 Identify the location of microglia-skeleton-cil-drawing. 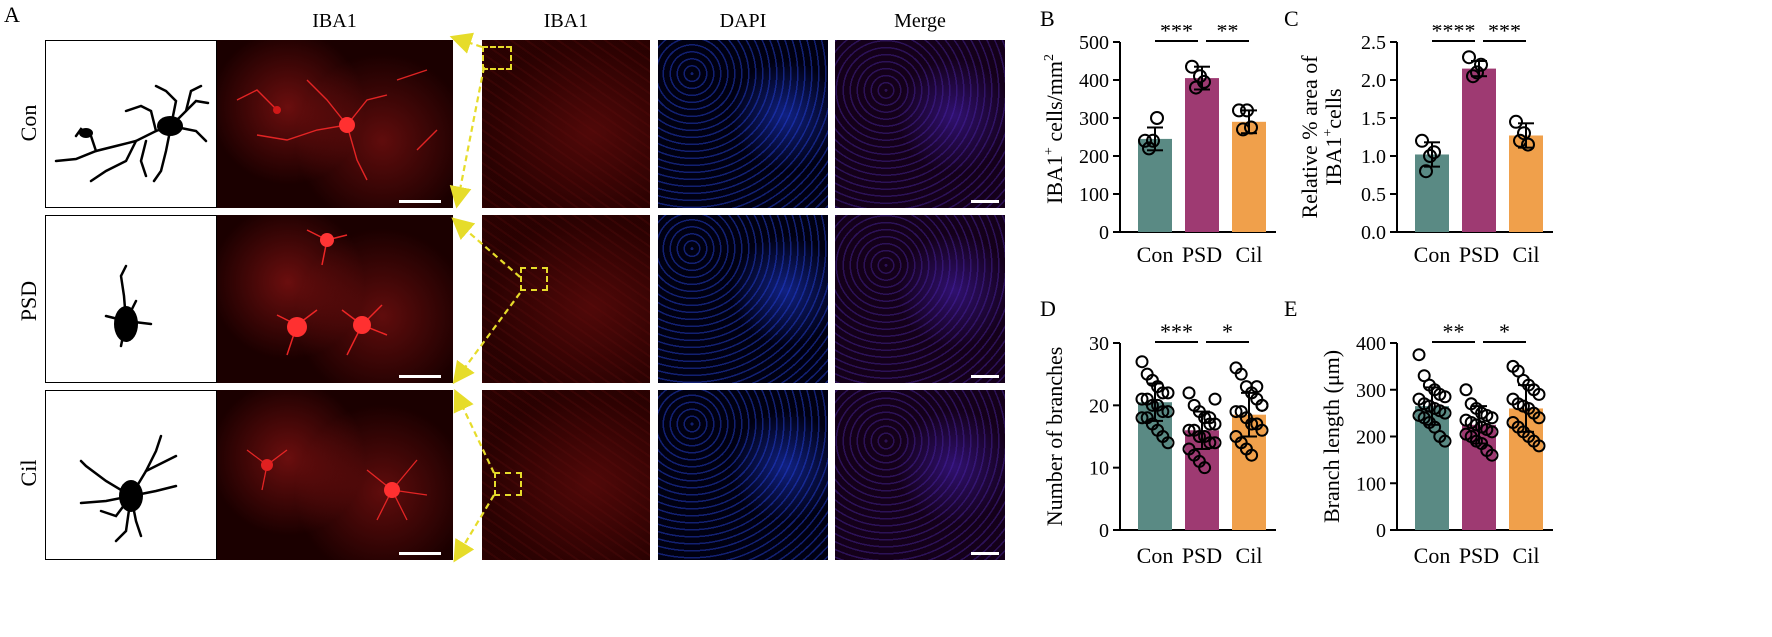
(128, 488).